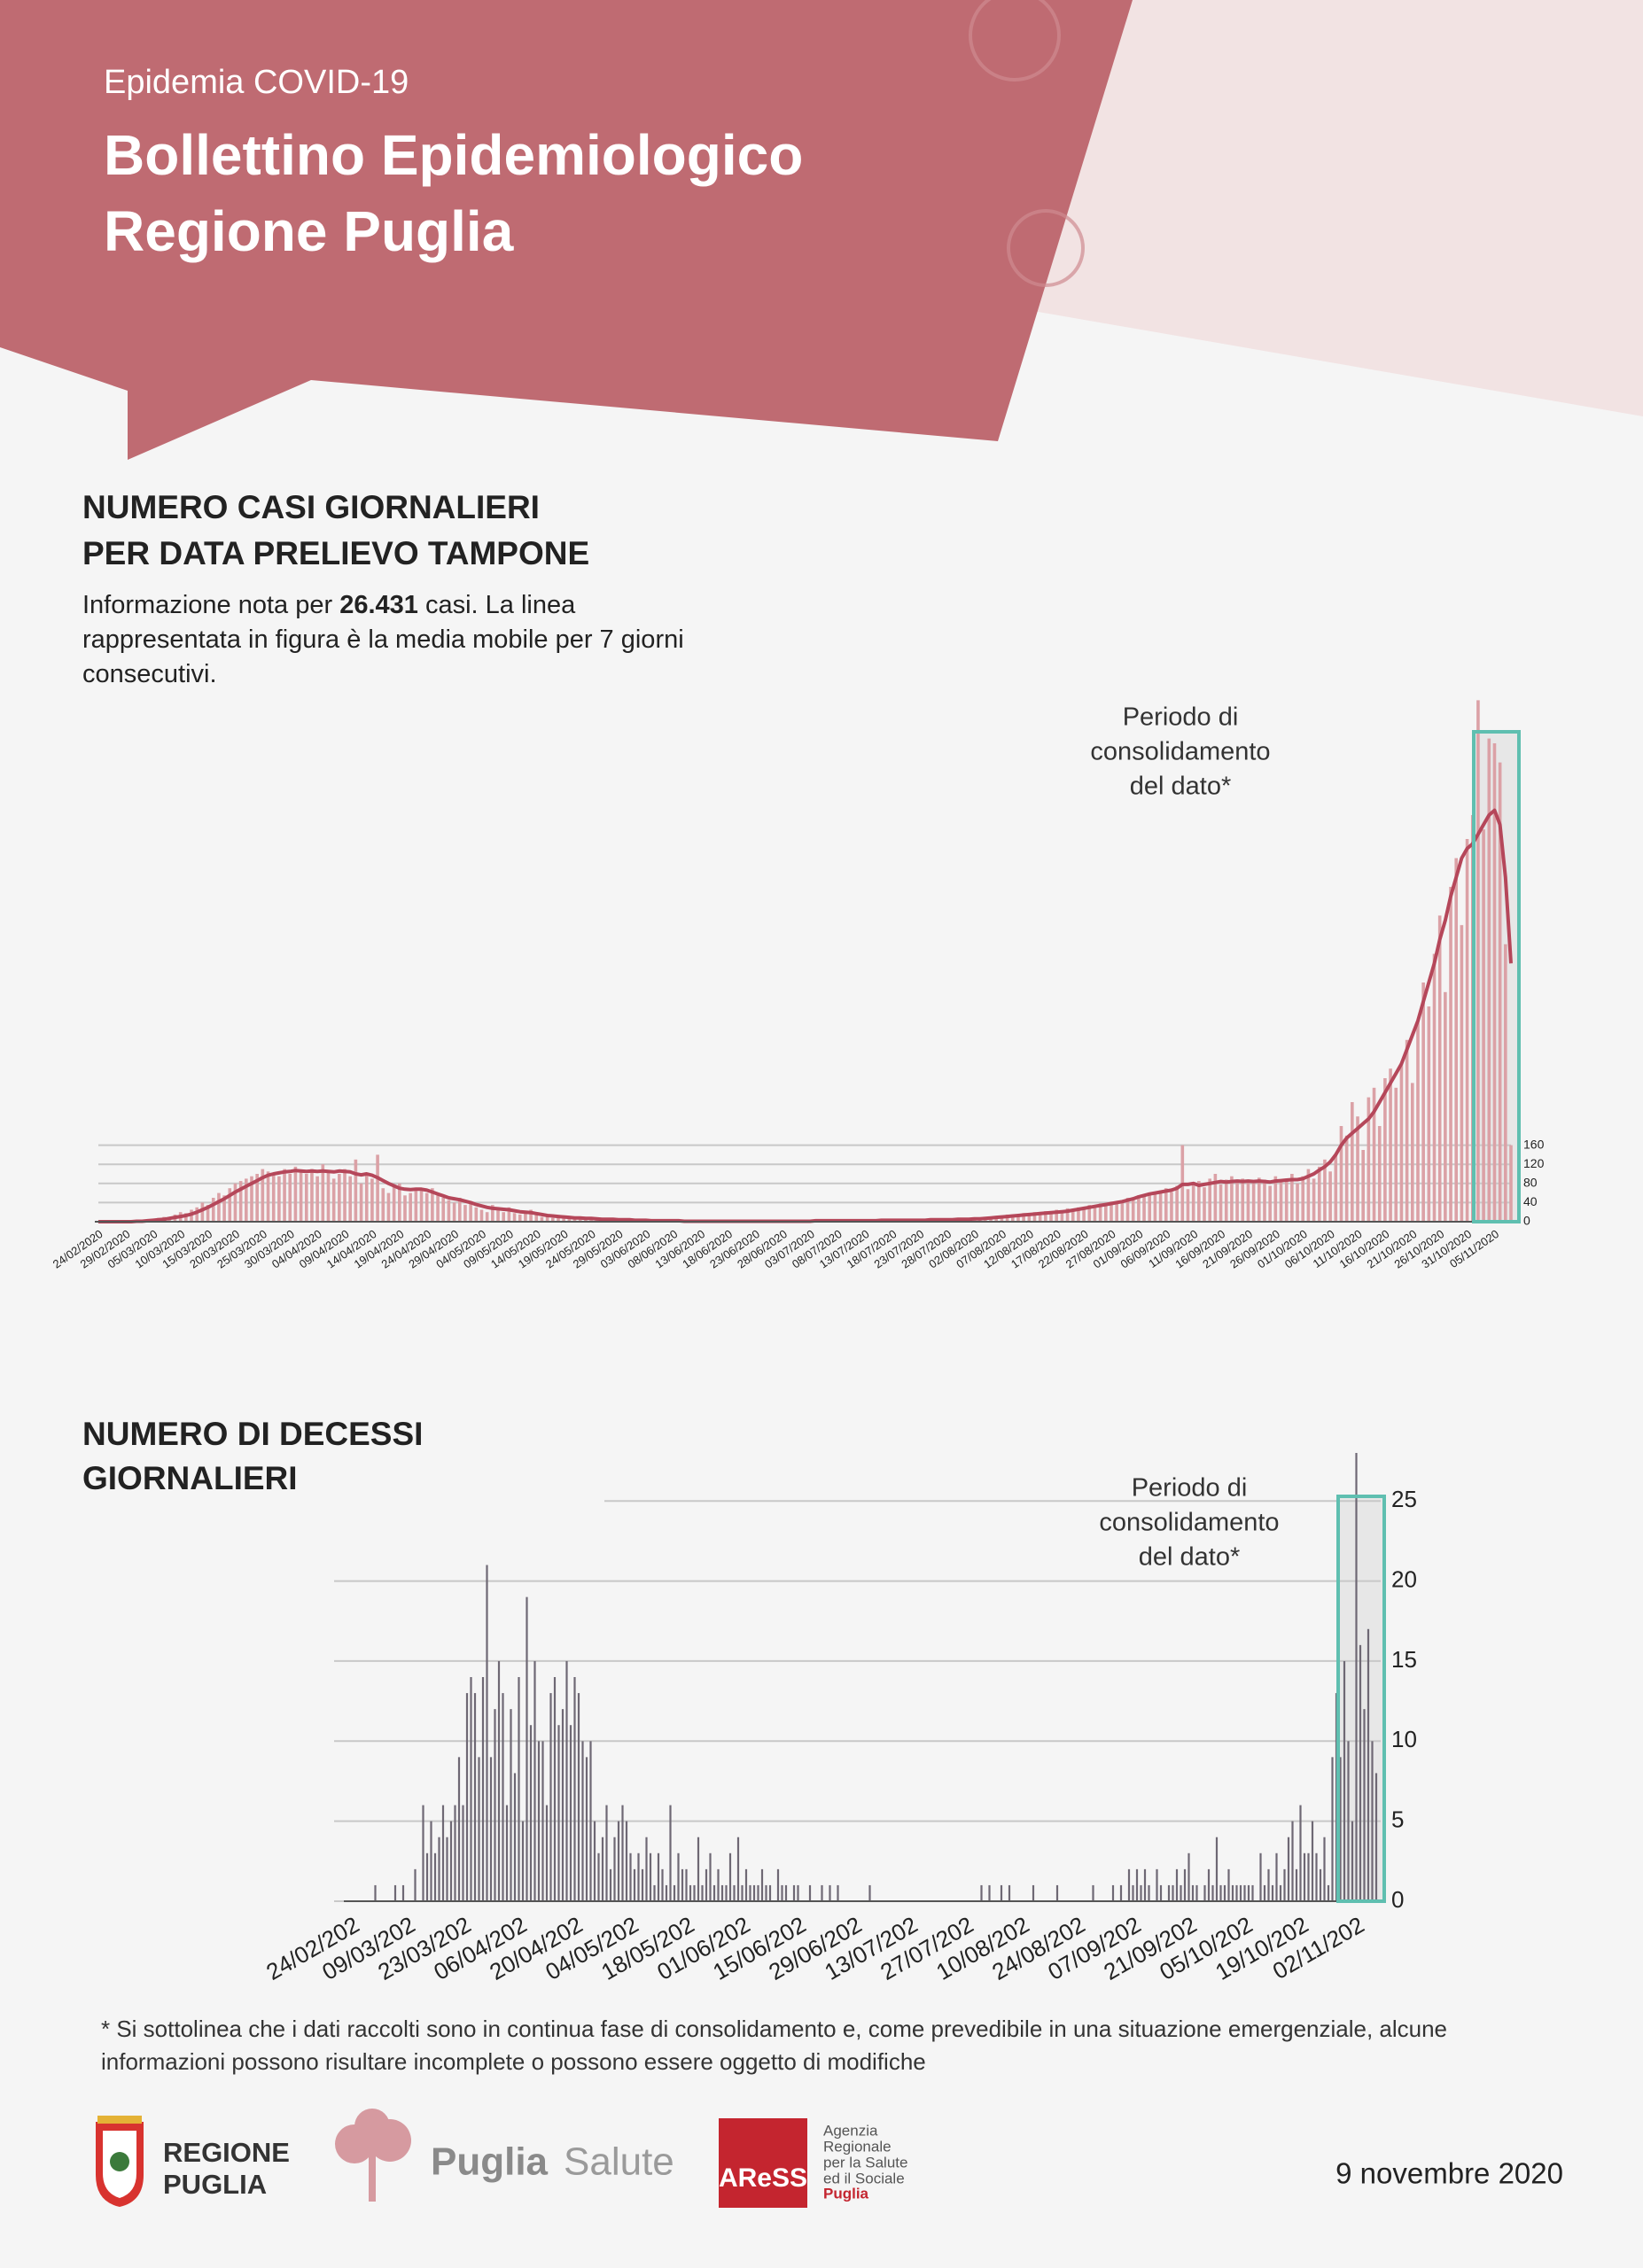  I want to click on agency-name: Agenzia, so click(850, 2130).